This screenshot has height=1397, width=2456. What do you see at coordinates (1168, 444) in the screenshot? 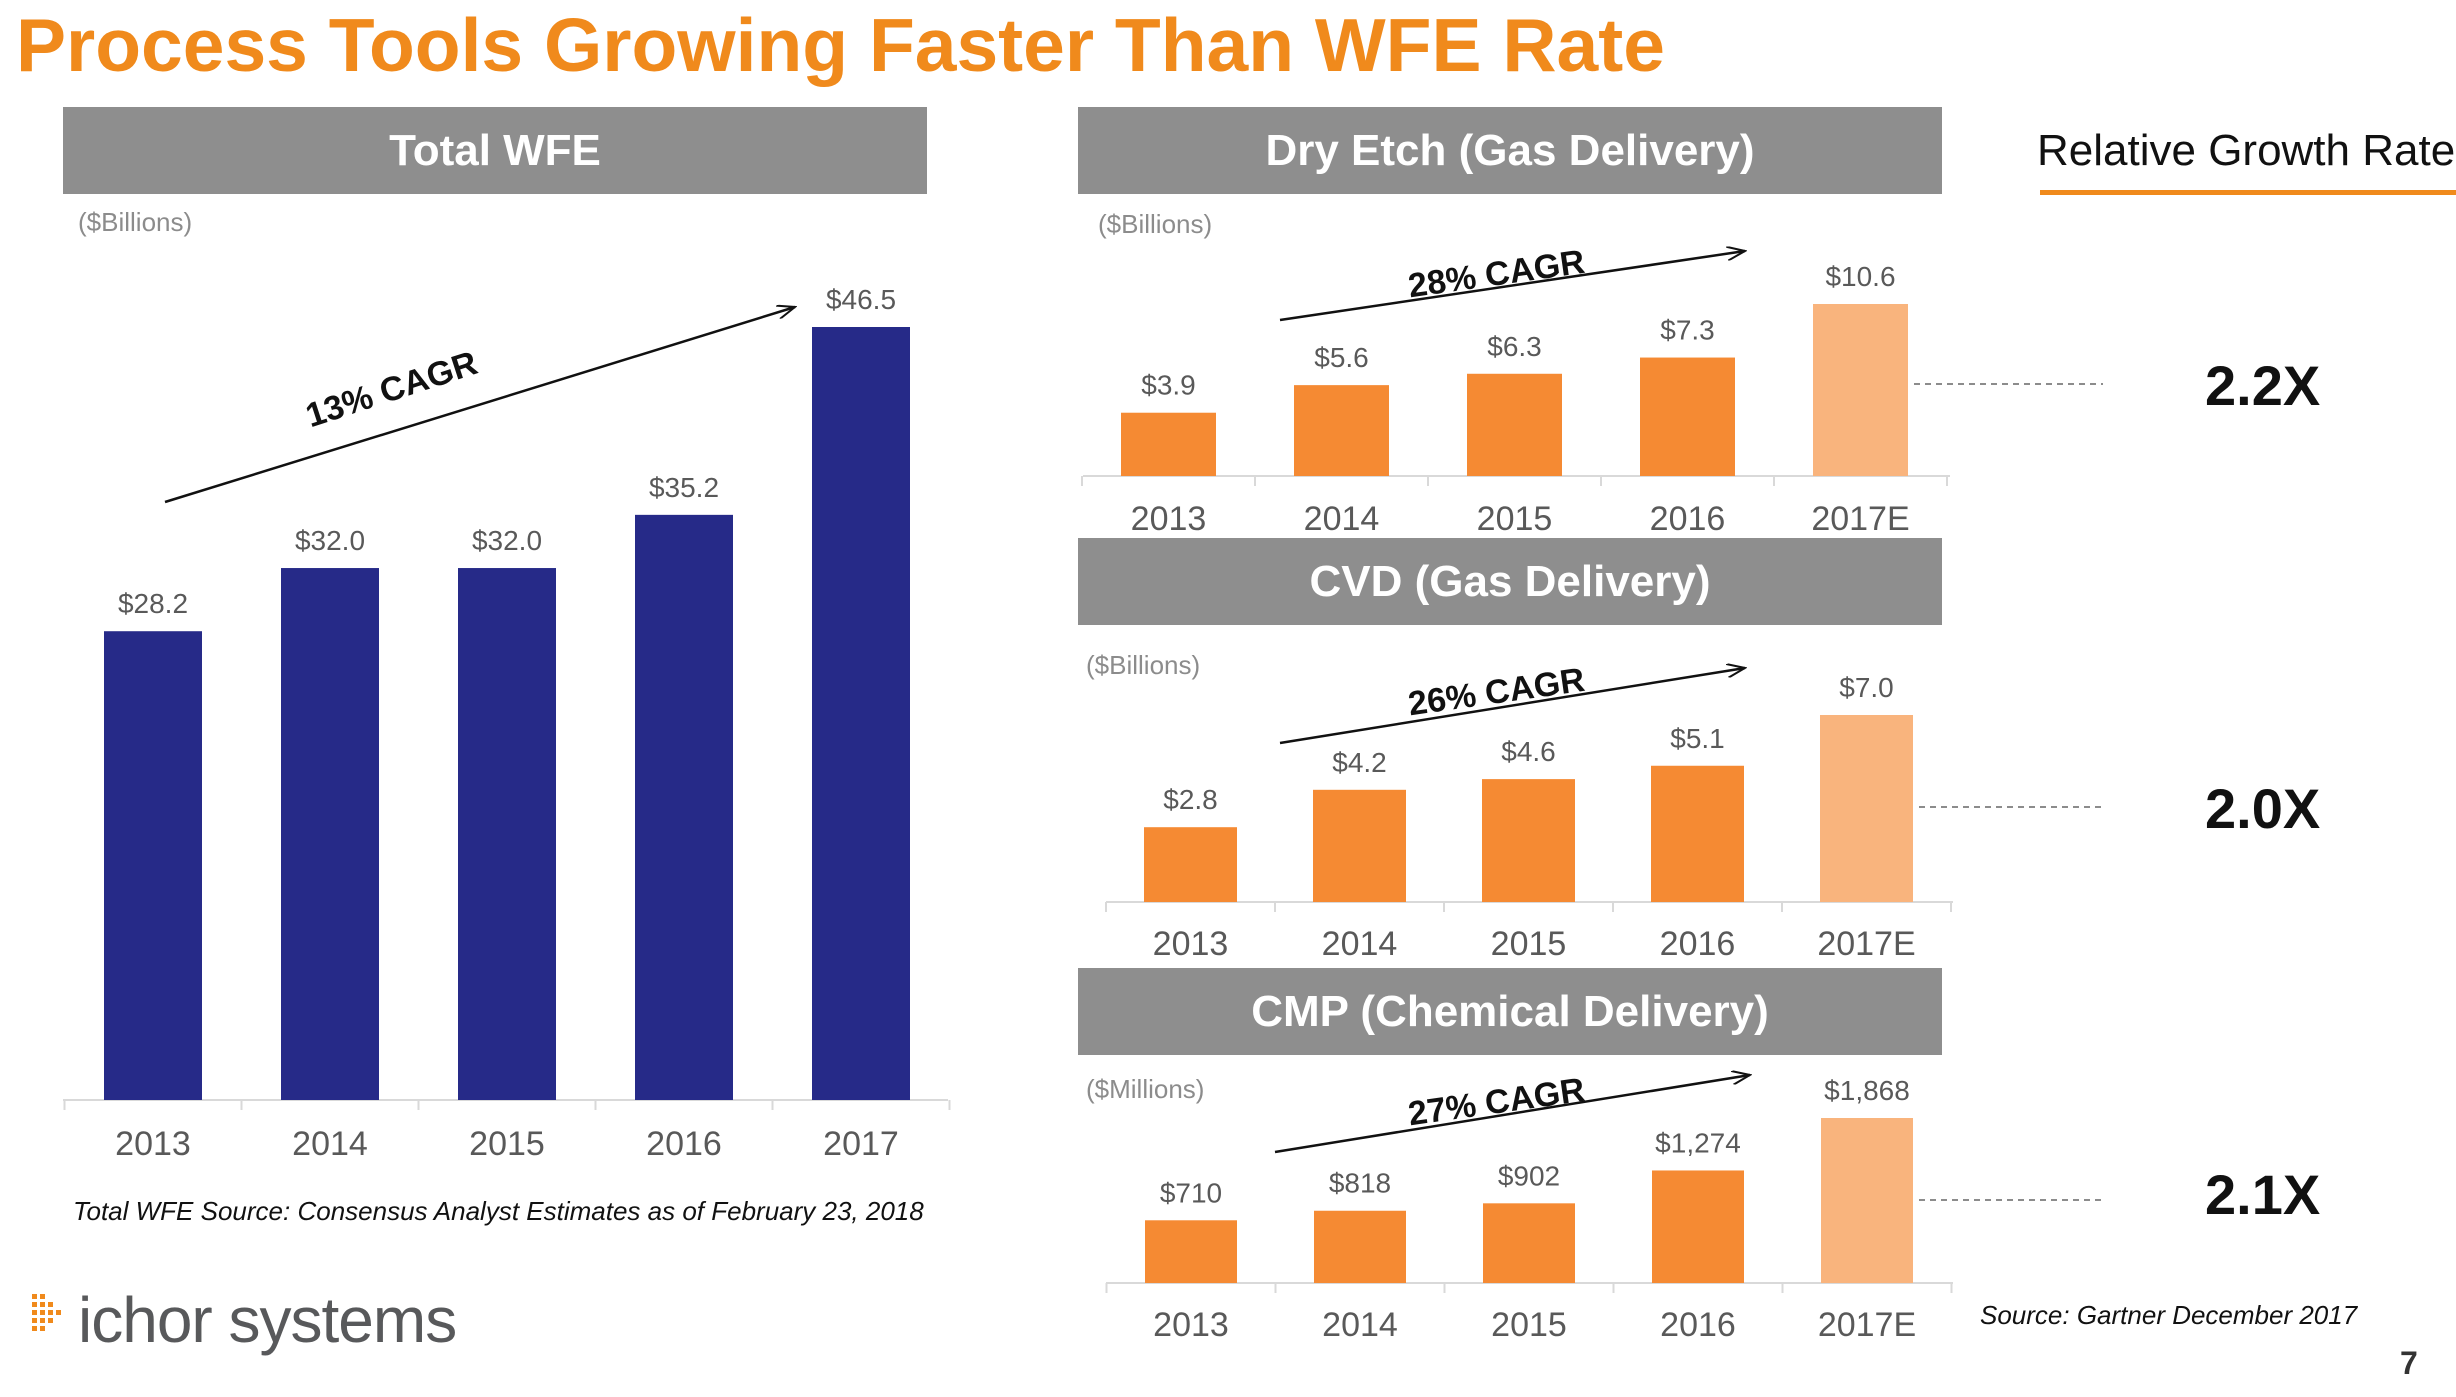
I see `dry-etch-bar-2013` at bounding box center [1168, 444].